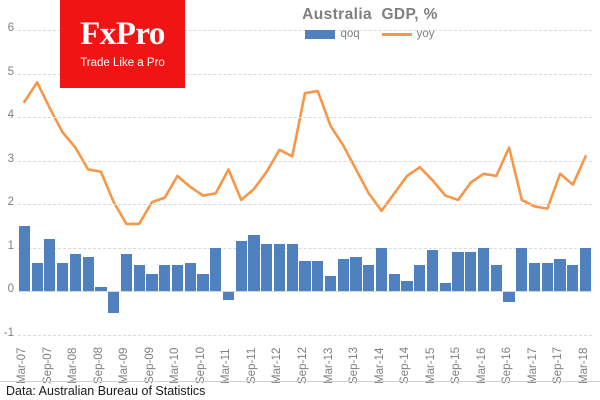 The height and width of the screenshot is (400, 600). What do you see at coordinates (73, 365) in the screenshot?
I see `x-axis-tick-label: Mar-08` at bounding box center [73, 365].